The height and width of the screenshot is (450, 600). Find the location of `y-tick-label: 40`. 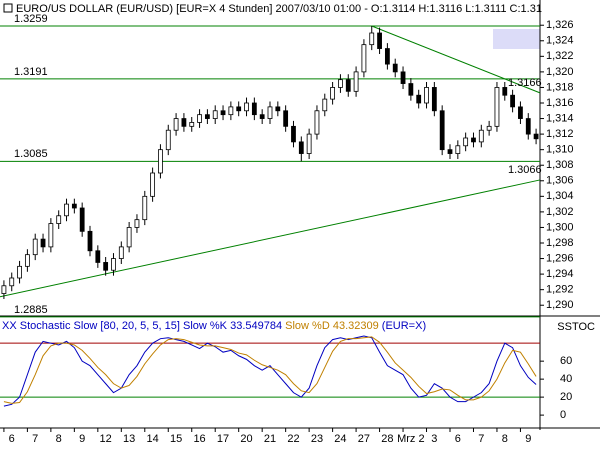

y-tick-label: 40 is located at coordinates (566, 379).